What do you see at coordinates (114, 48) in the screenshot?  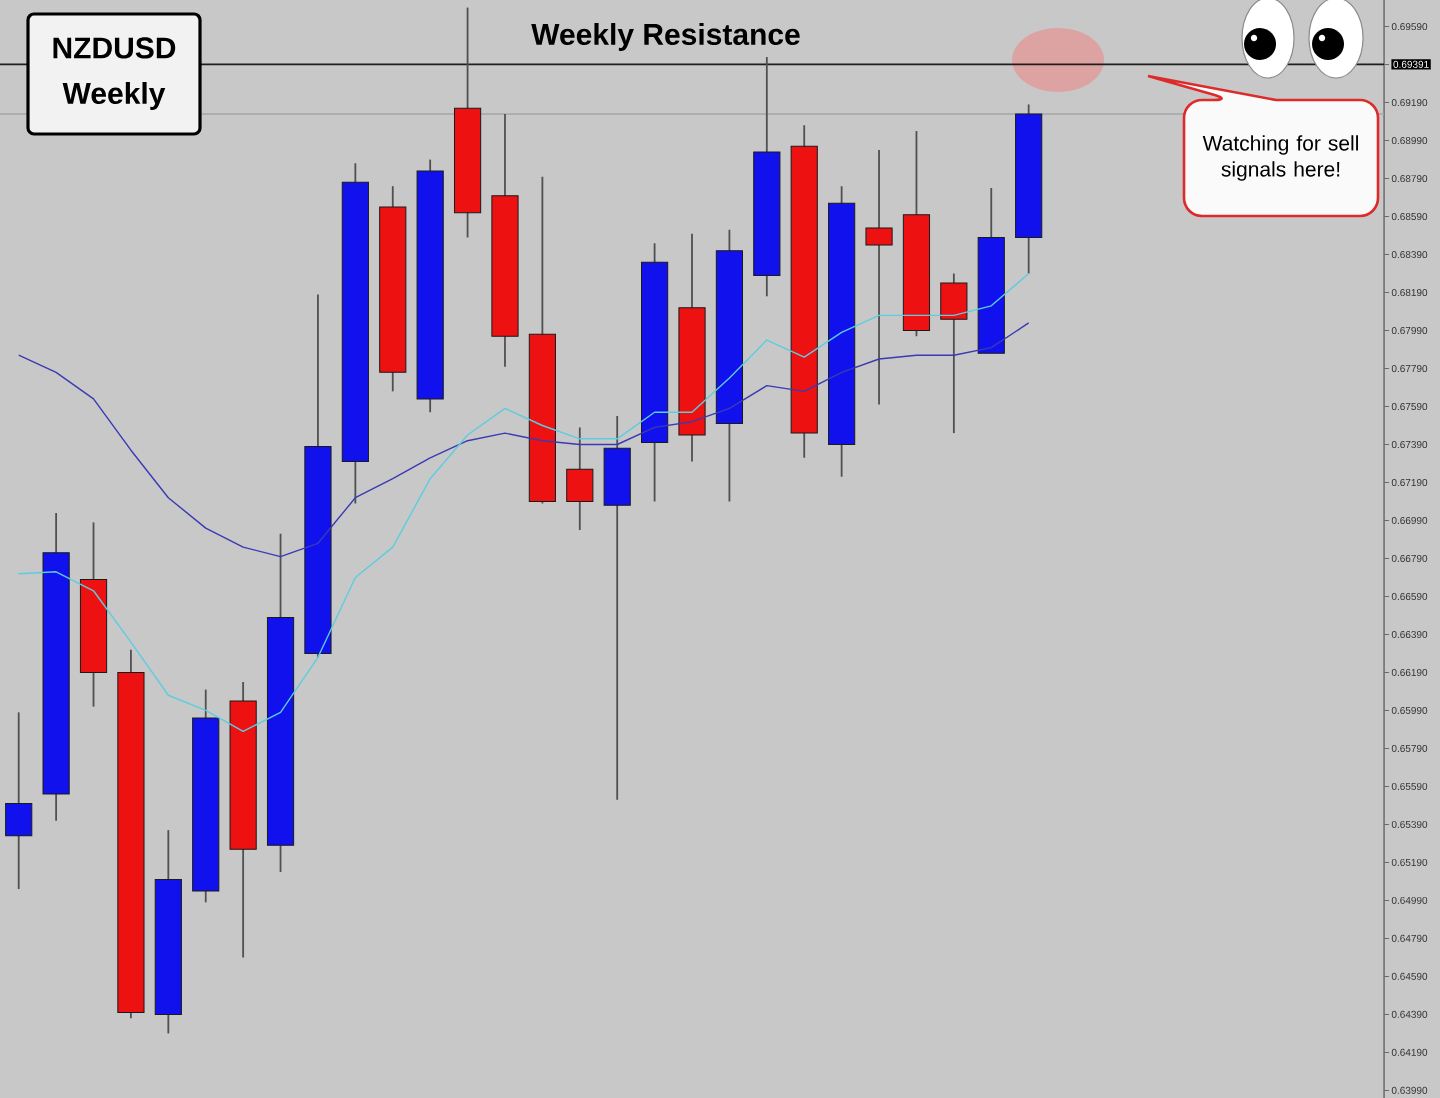 I see `text: NZDUSD` at bounding box center [114, 48].